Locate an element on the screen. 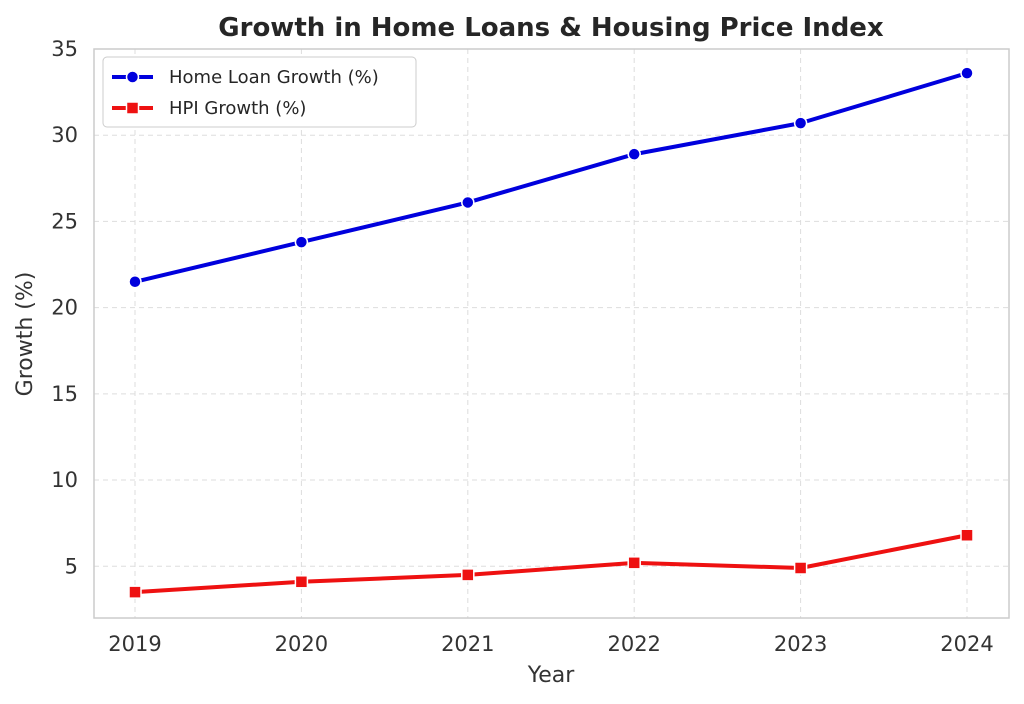  x-tick-label: 2019 is located at coordinates (134, 644).